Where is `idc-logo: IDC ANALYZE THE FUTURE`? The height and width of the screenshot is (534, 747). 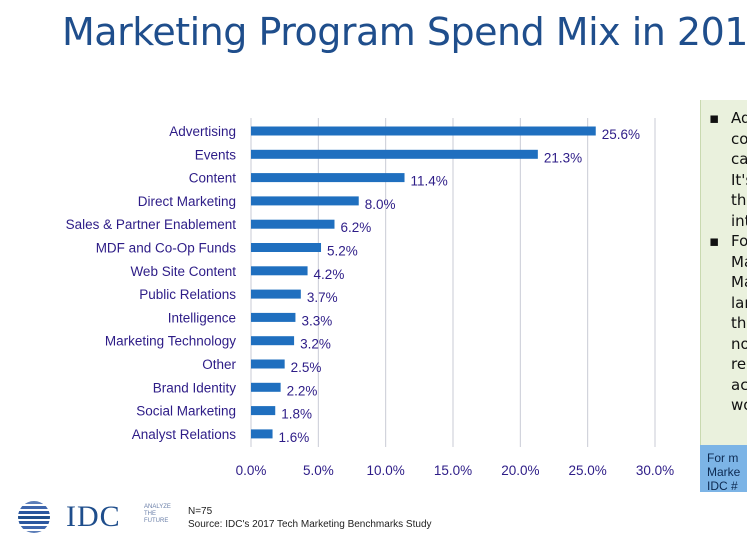 idc-logo: IDC ANALYZE THE FUTURE is located at coordinates (95, 517).